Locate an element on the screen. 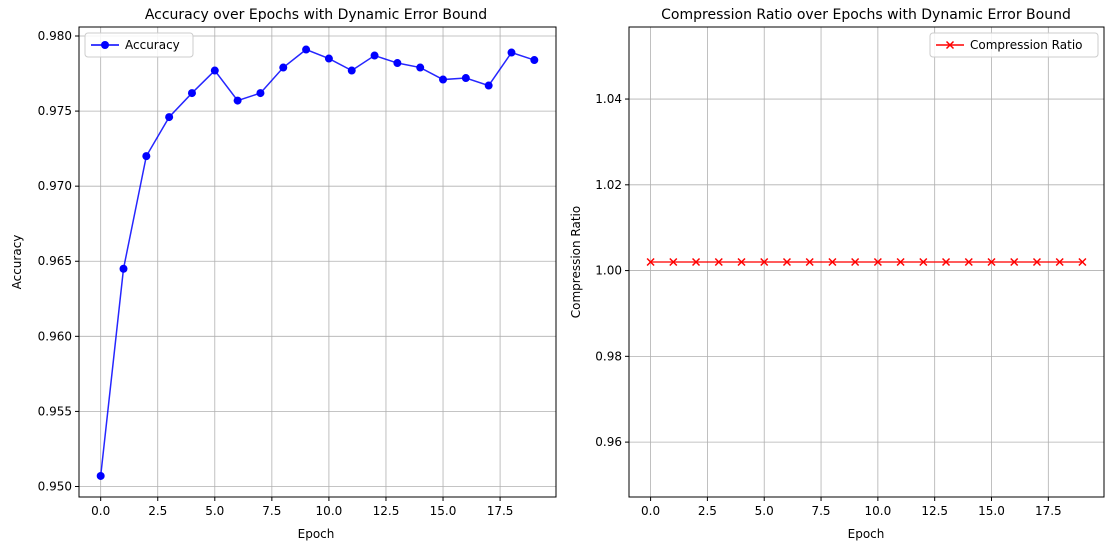  y-tick-label: 1.04 is located at coordinates (608, 99).